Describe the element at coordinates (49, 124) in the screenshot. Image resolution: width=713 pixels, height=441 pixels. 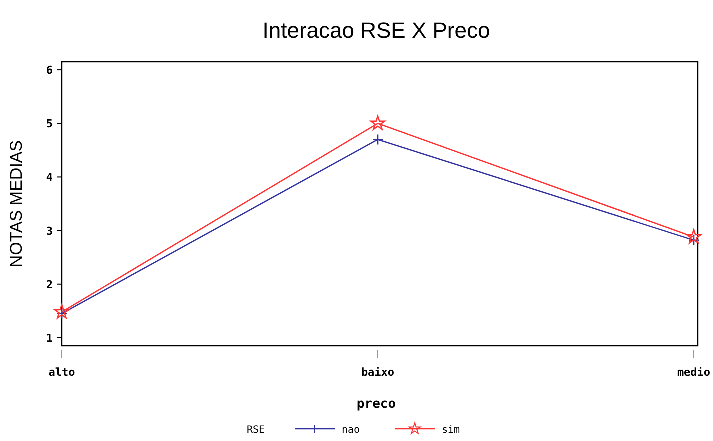
I see `y-tick-label: 5` at that location.